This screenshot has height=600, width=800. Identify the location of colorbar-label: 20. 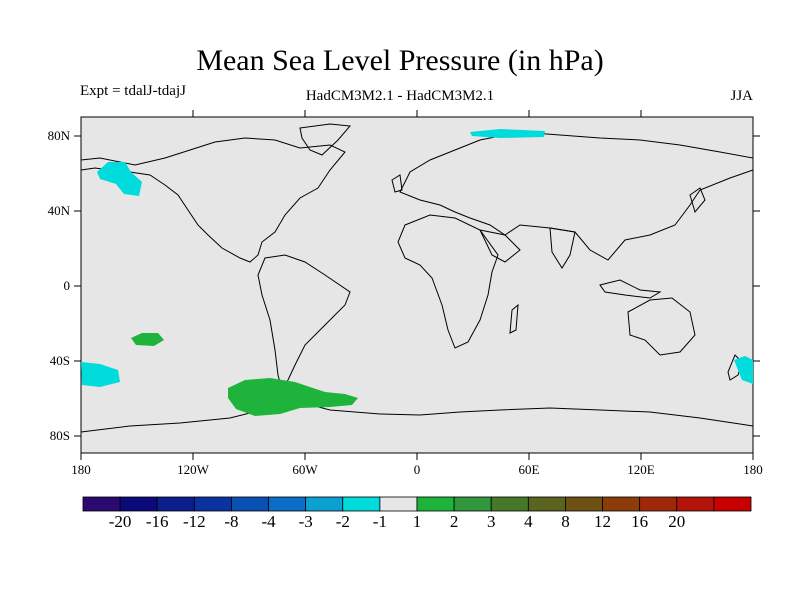
(676, 521).